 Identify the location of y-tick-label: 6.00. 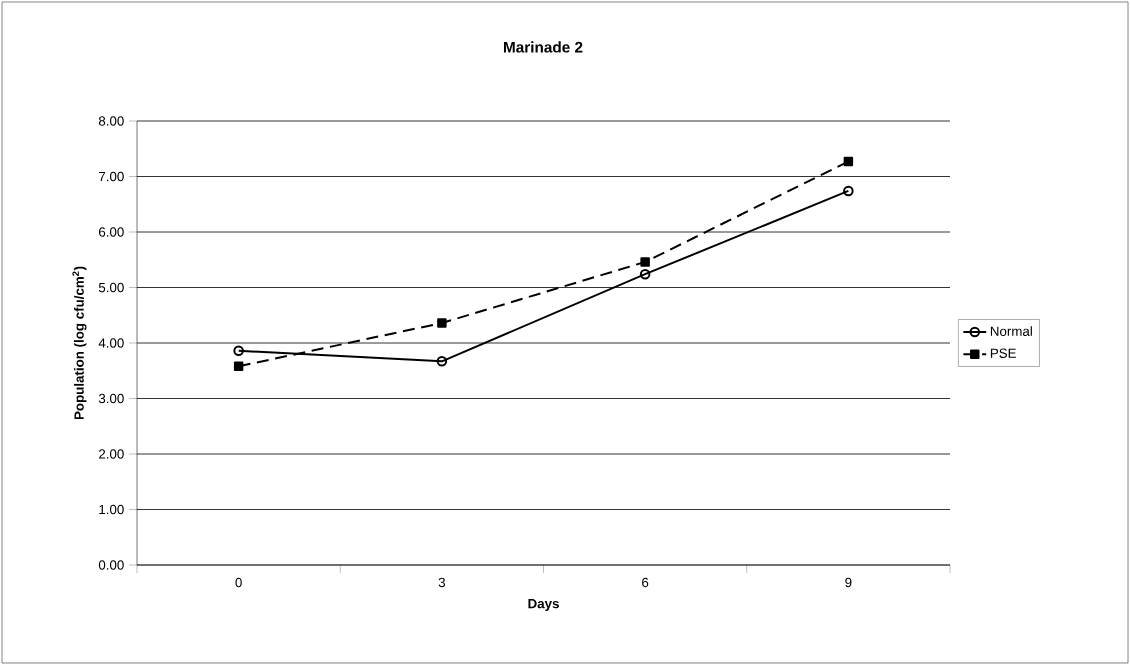
(111, 232).